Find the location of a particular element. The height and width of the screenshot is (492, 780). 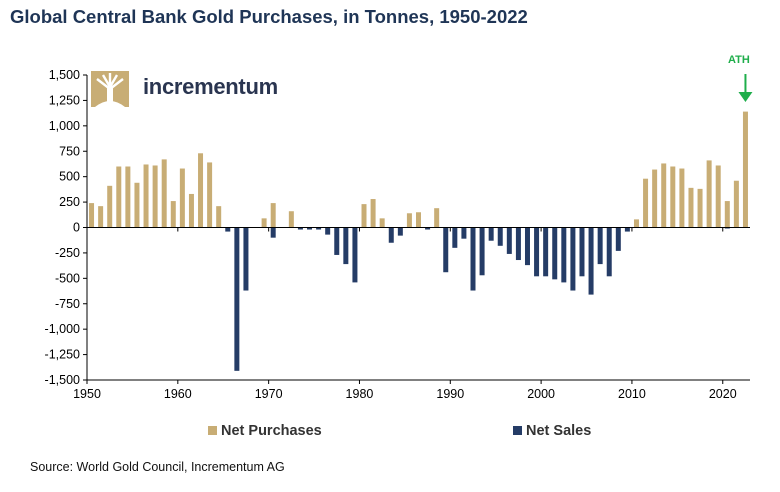

y-tick-label: -750 is located at coordinates (67, 304).